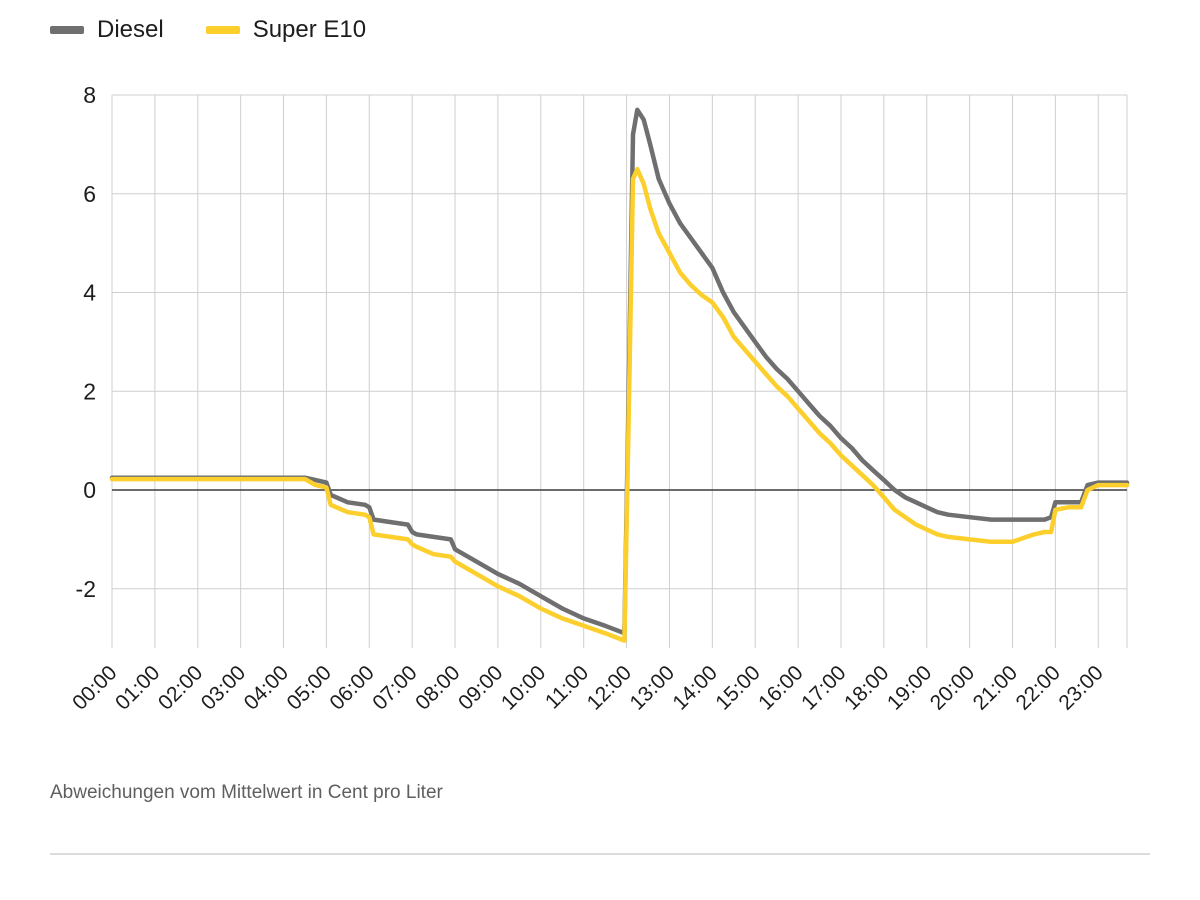  What do you see at coordinates (1037, 687) in the screenshot?
I see `x-tick-label: 22:00` at bounding box center [1037, 687].